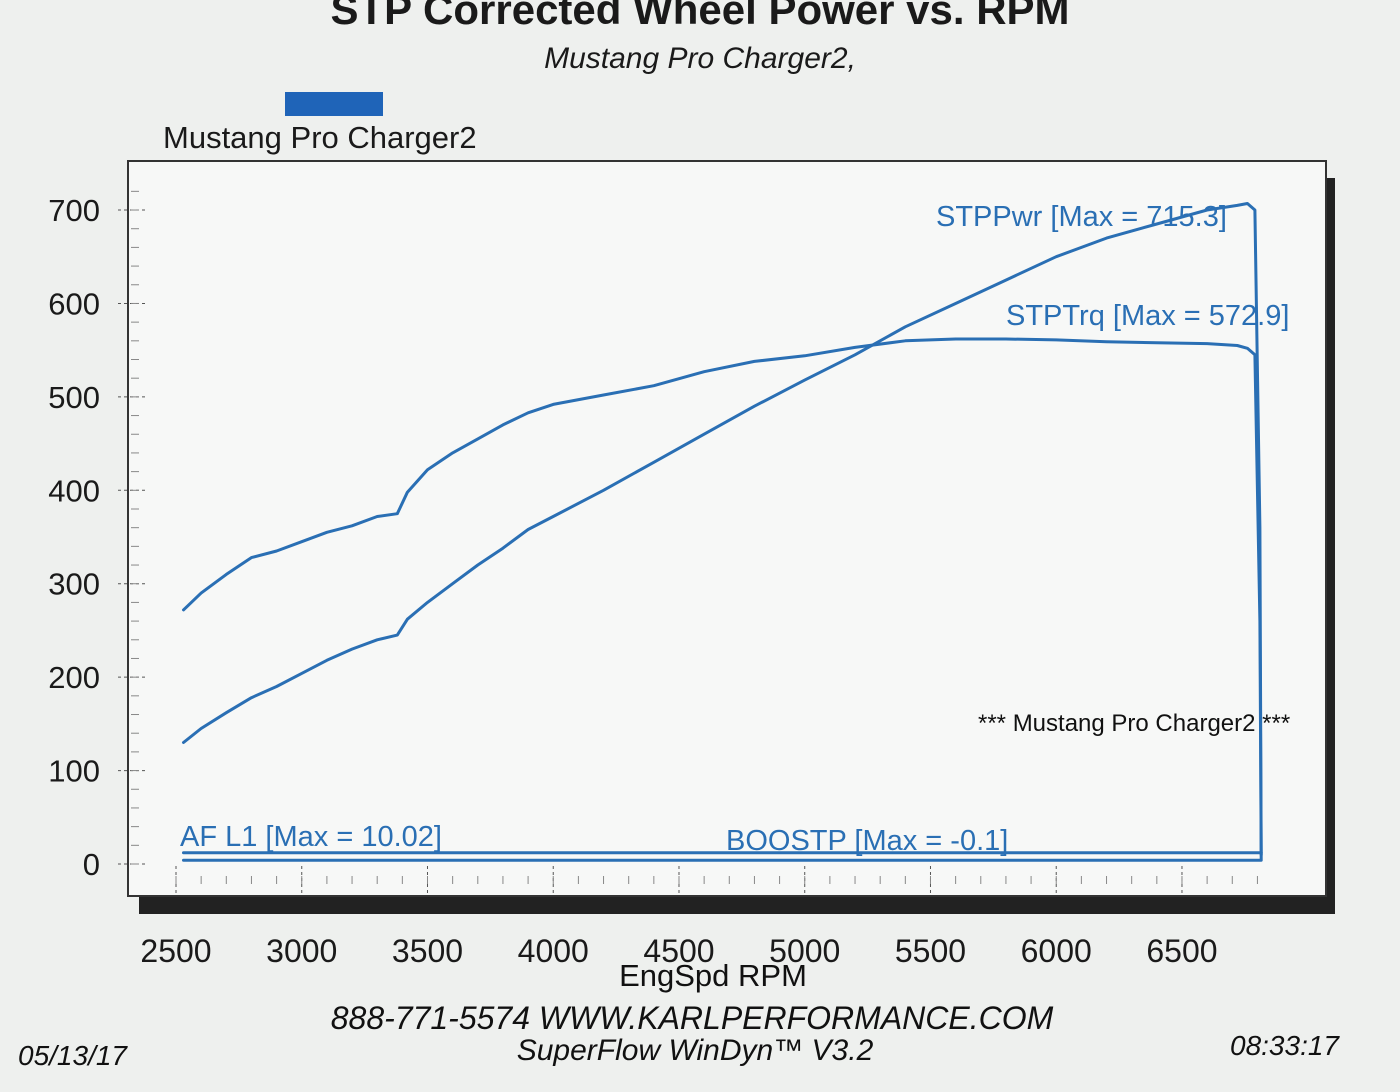 This screenshot has width=1400, height=1092. I want to click on x-tick-label-3000: 3000, so click(301, 951).